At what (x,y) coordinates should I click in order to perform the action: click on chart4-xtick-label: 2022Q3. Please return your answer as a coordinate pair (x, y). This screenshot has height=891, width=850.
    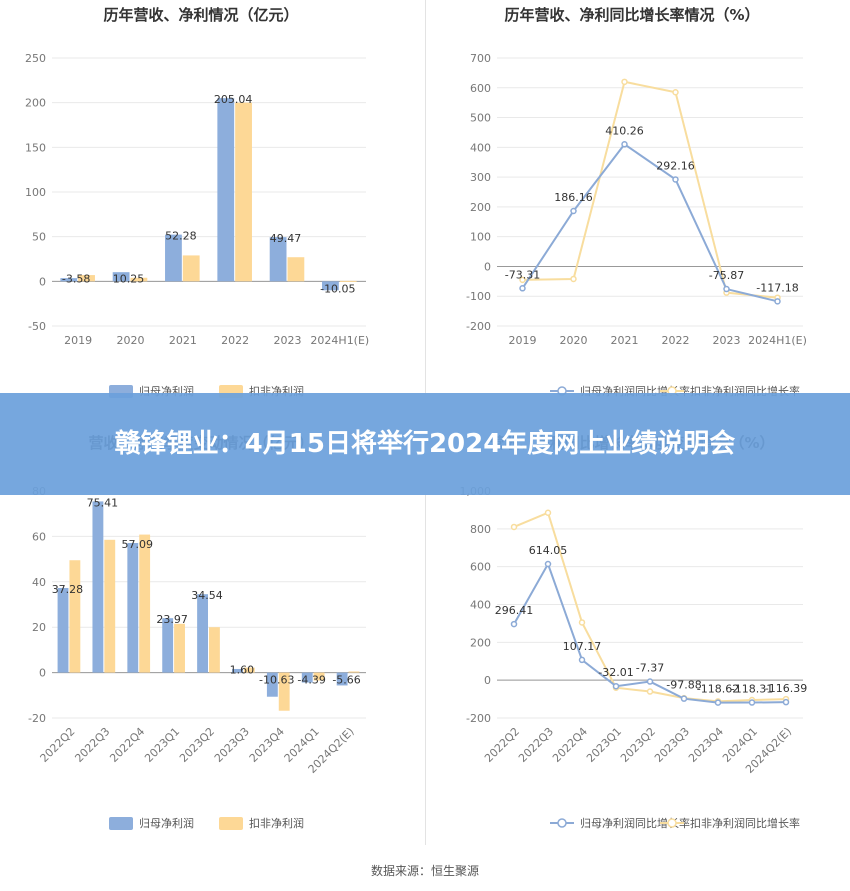
    Looking at the image, I should click on (536, 745).